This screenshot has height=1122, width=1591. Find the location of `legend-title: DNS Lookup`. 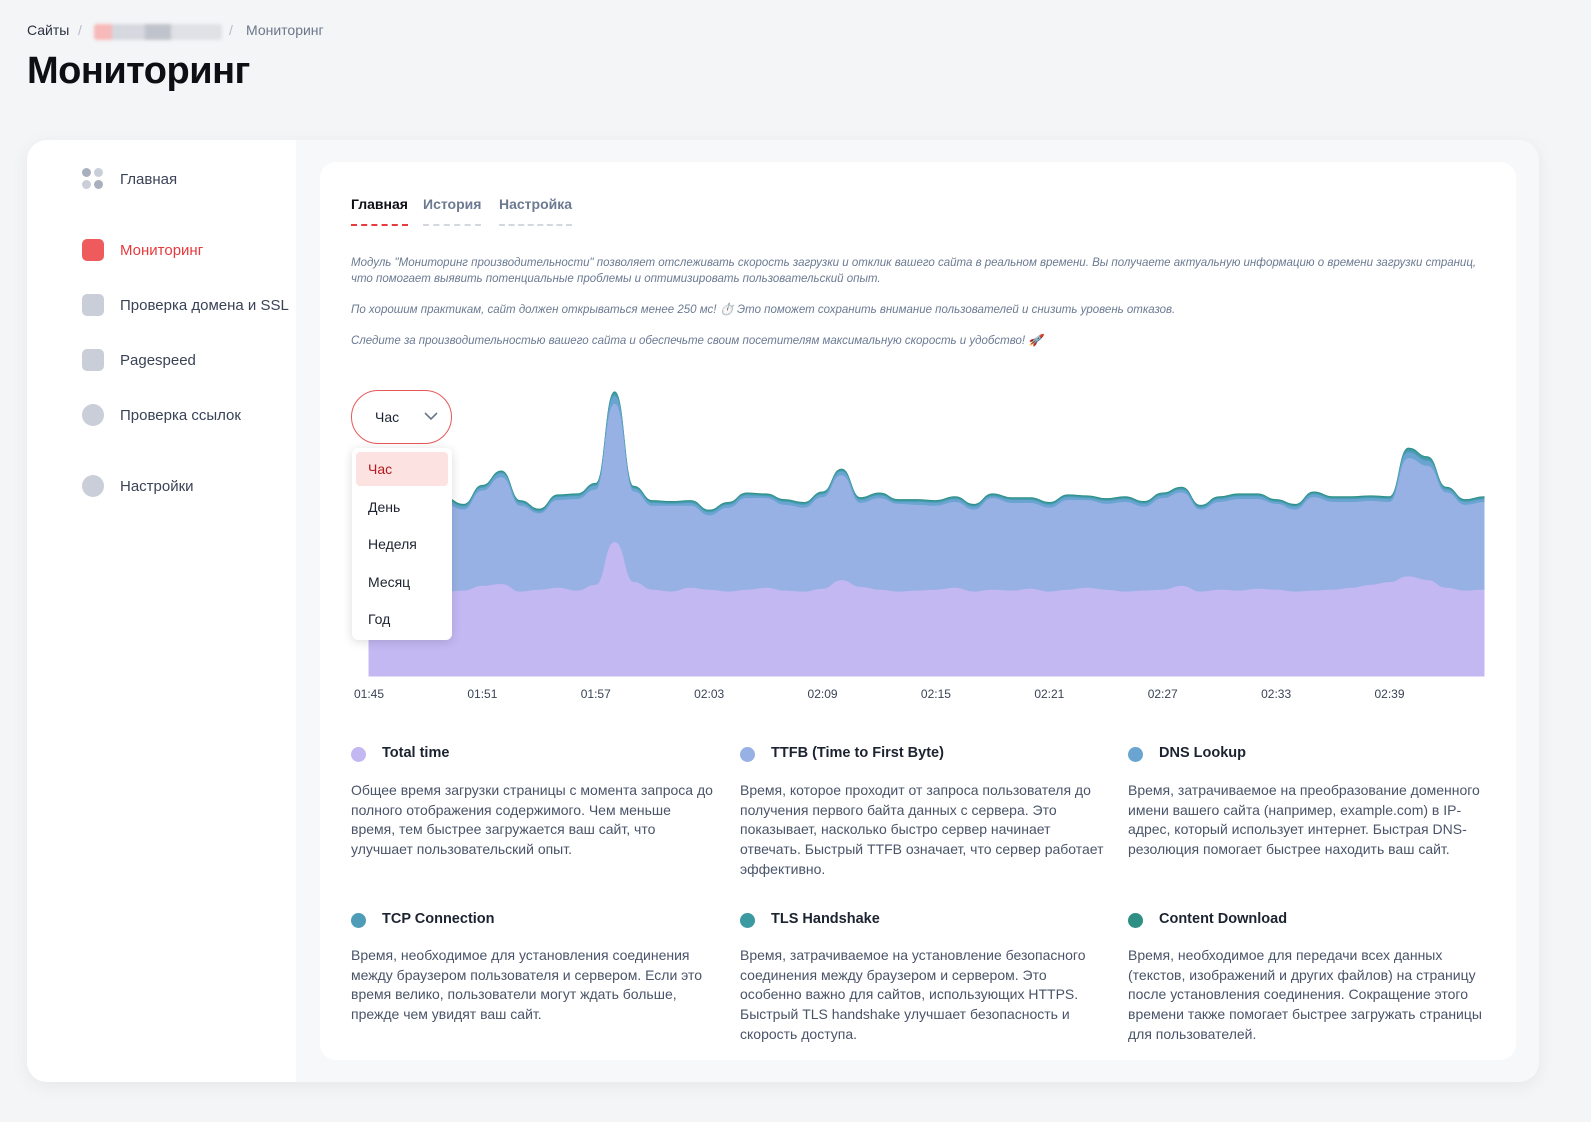

legend-title: DNS Lookup is located at coordinates (1202, 753).